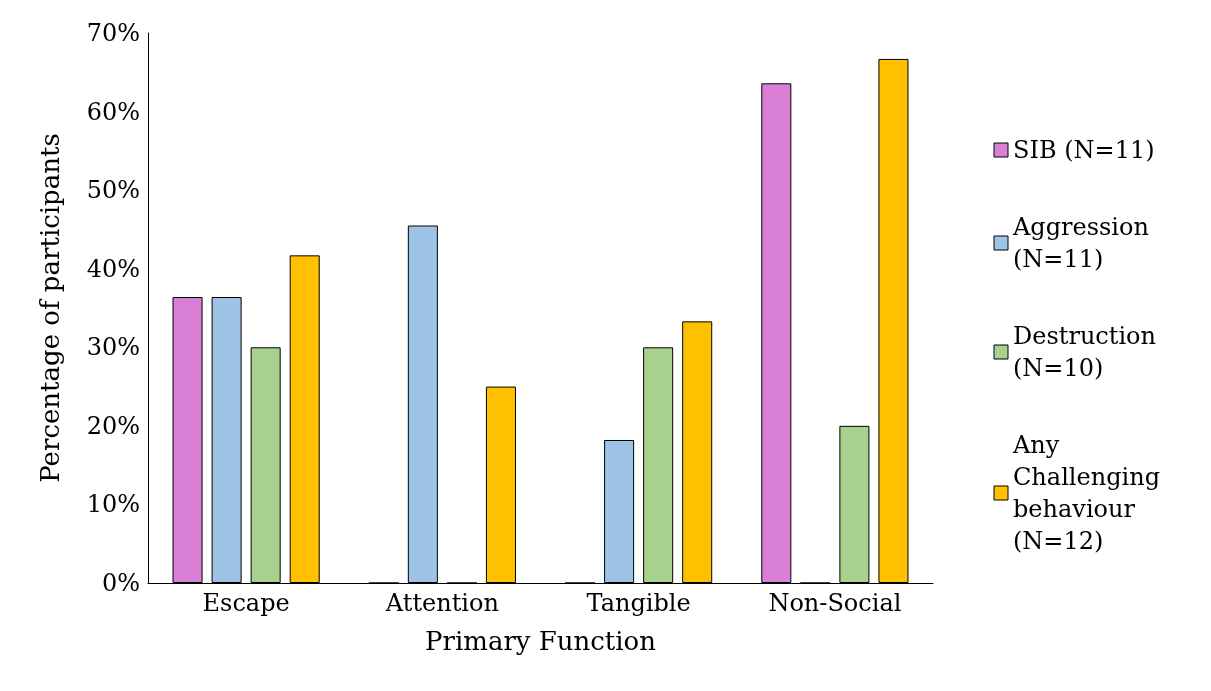 The height and width of the screenshot is (691, 1211). Describe the element at coordinates (113, 190) in the screenshot. I see `y-tick-label: 50%` at that location.